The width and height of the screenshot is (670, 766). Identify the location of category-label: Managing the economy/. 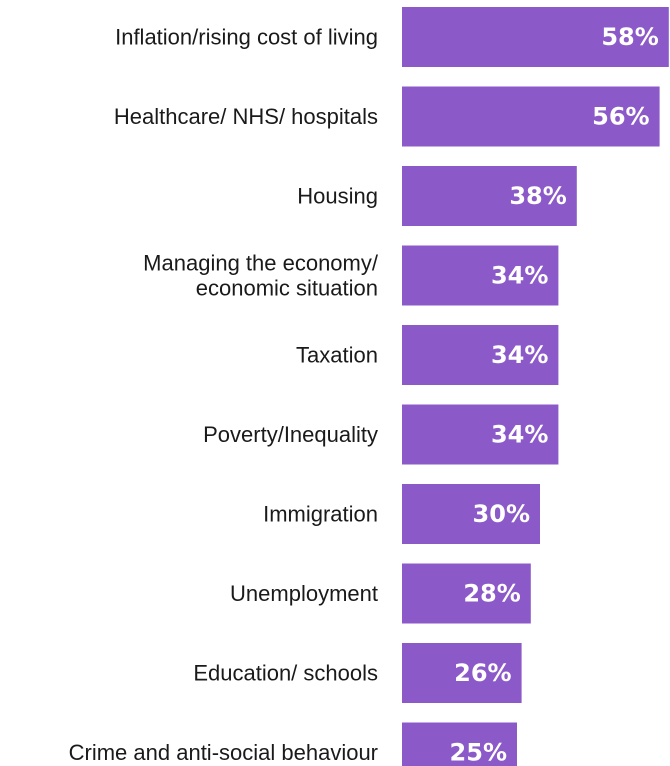
(261, 263).